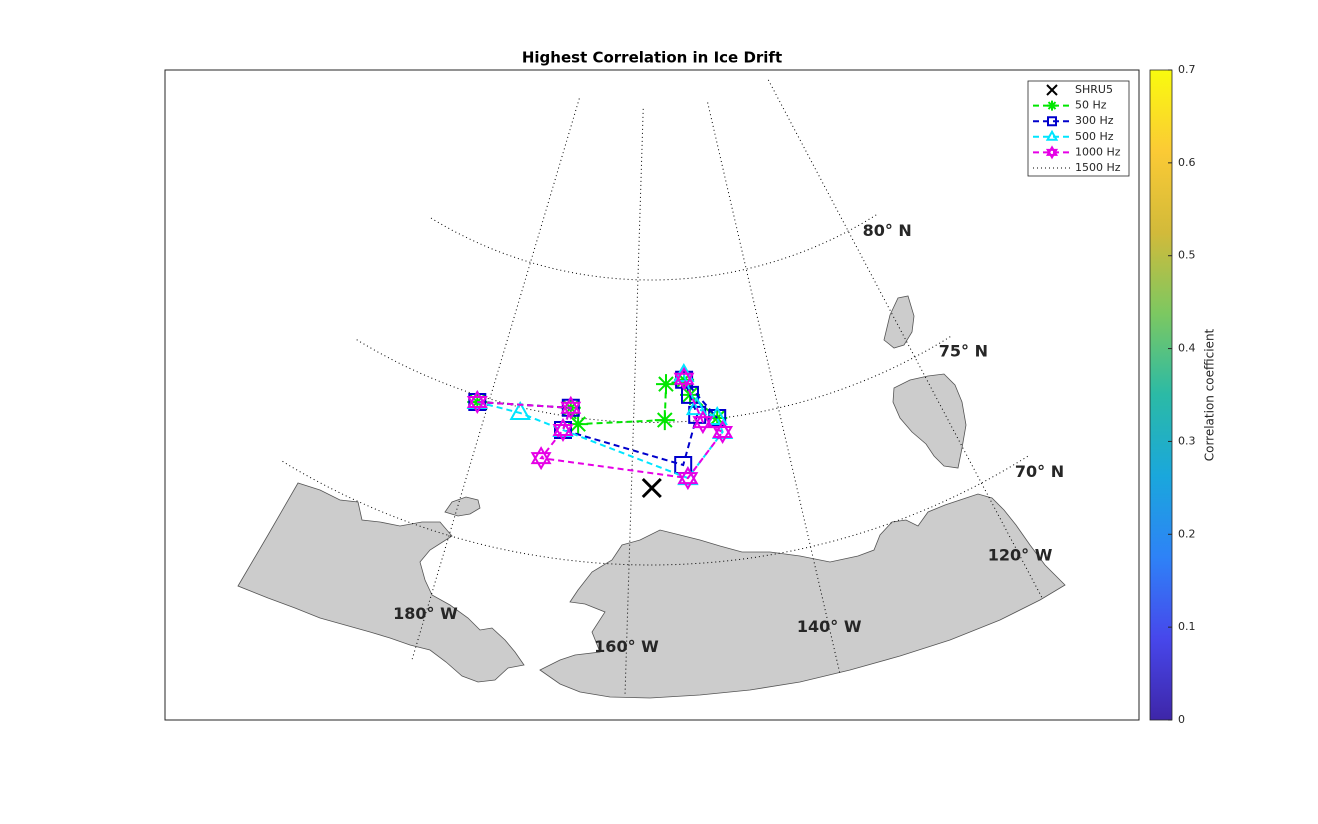 Image resolution: width=1318 pixels, height=824 pixels. Describe the element at coordinates (1187, 348) in the screenshot. I see `colorbar-tick-label: 0.4` at that location.